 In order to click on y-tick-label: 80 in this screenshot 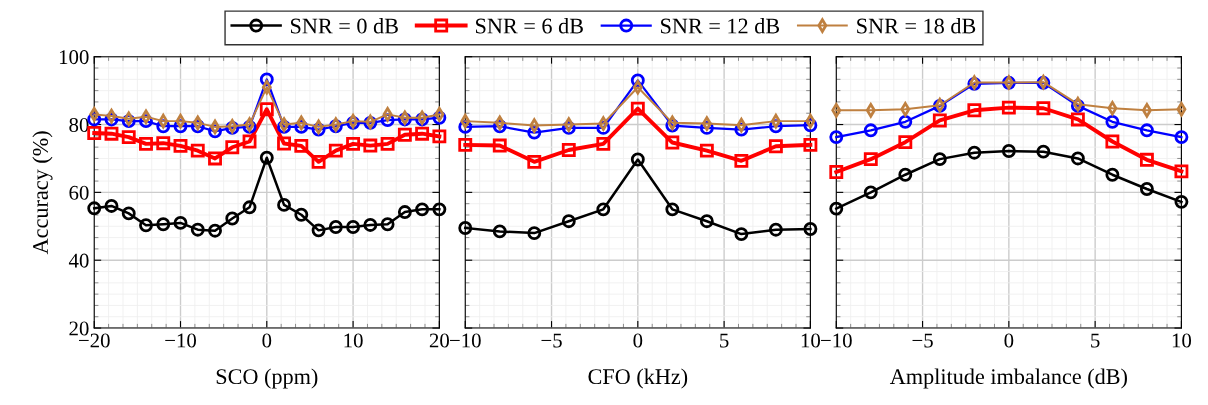, I will do `click(79, 124)`.